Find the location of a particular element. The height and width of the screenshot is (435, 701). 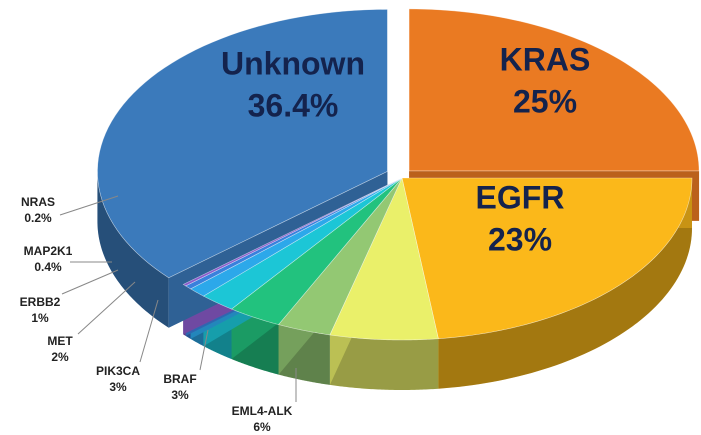

slice-value-label: 6% is located at coordinates (262, 427).